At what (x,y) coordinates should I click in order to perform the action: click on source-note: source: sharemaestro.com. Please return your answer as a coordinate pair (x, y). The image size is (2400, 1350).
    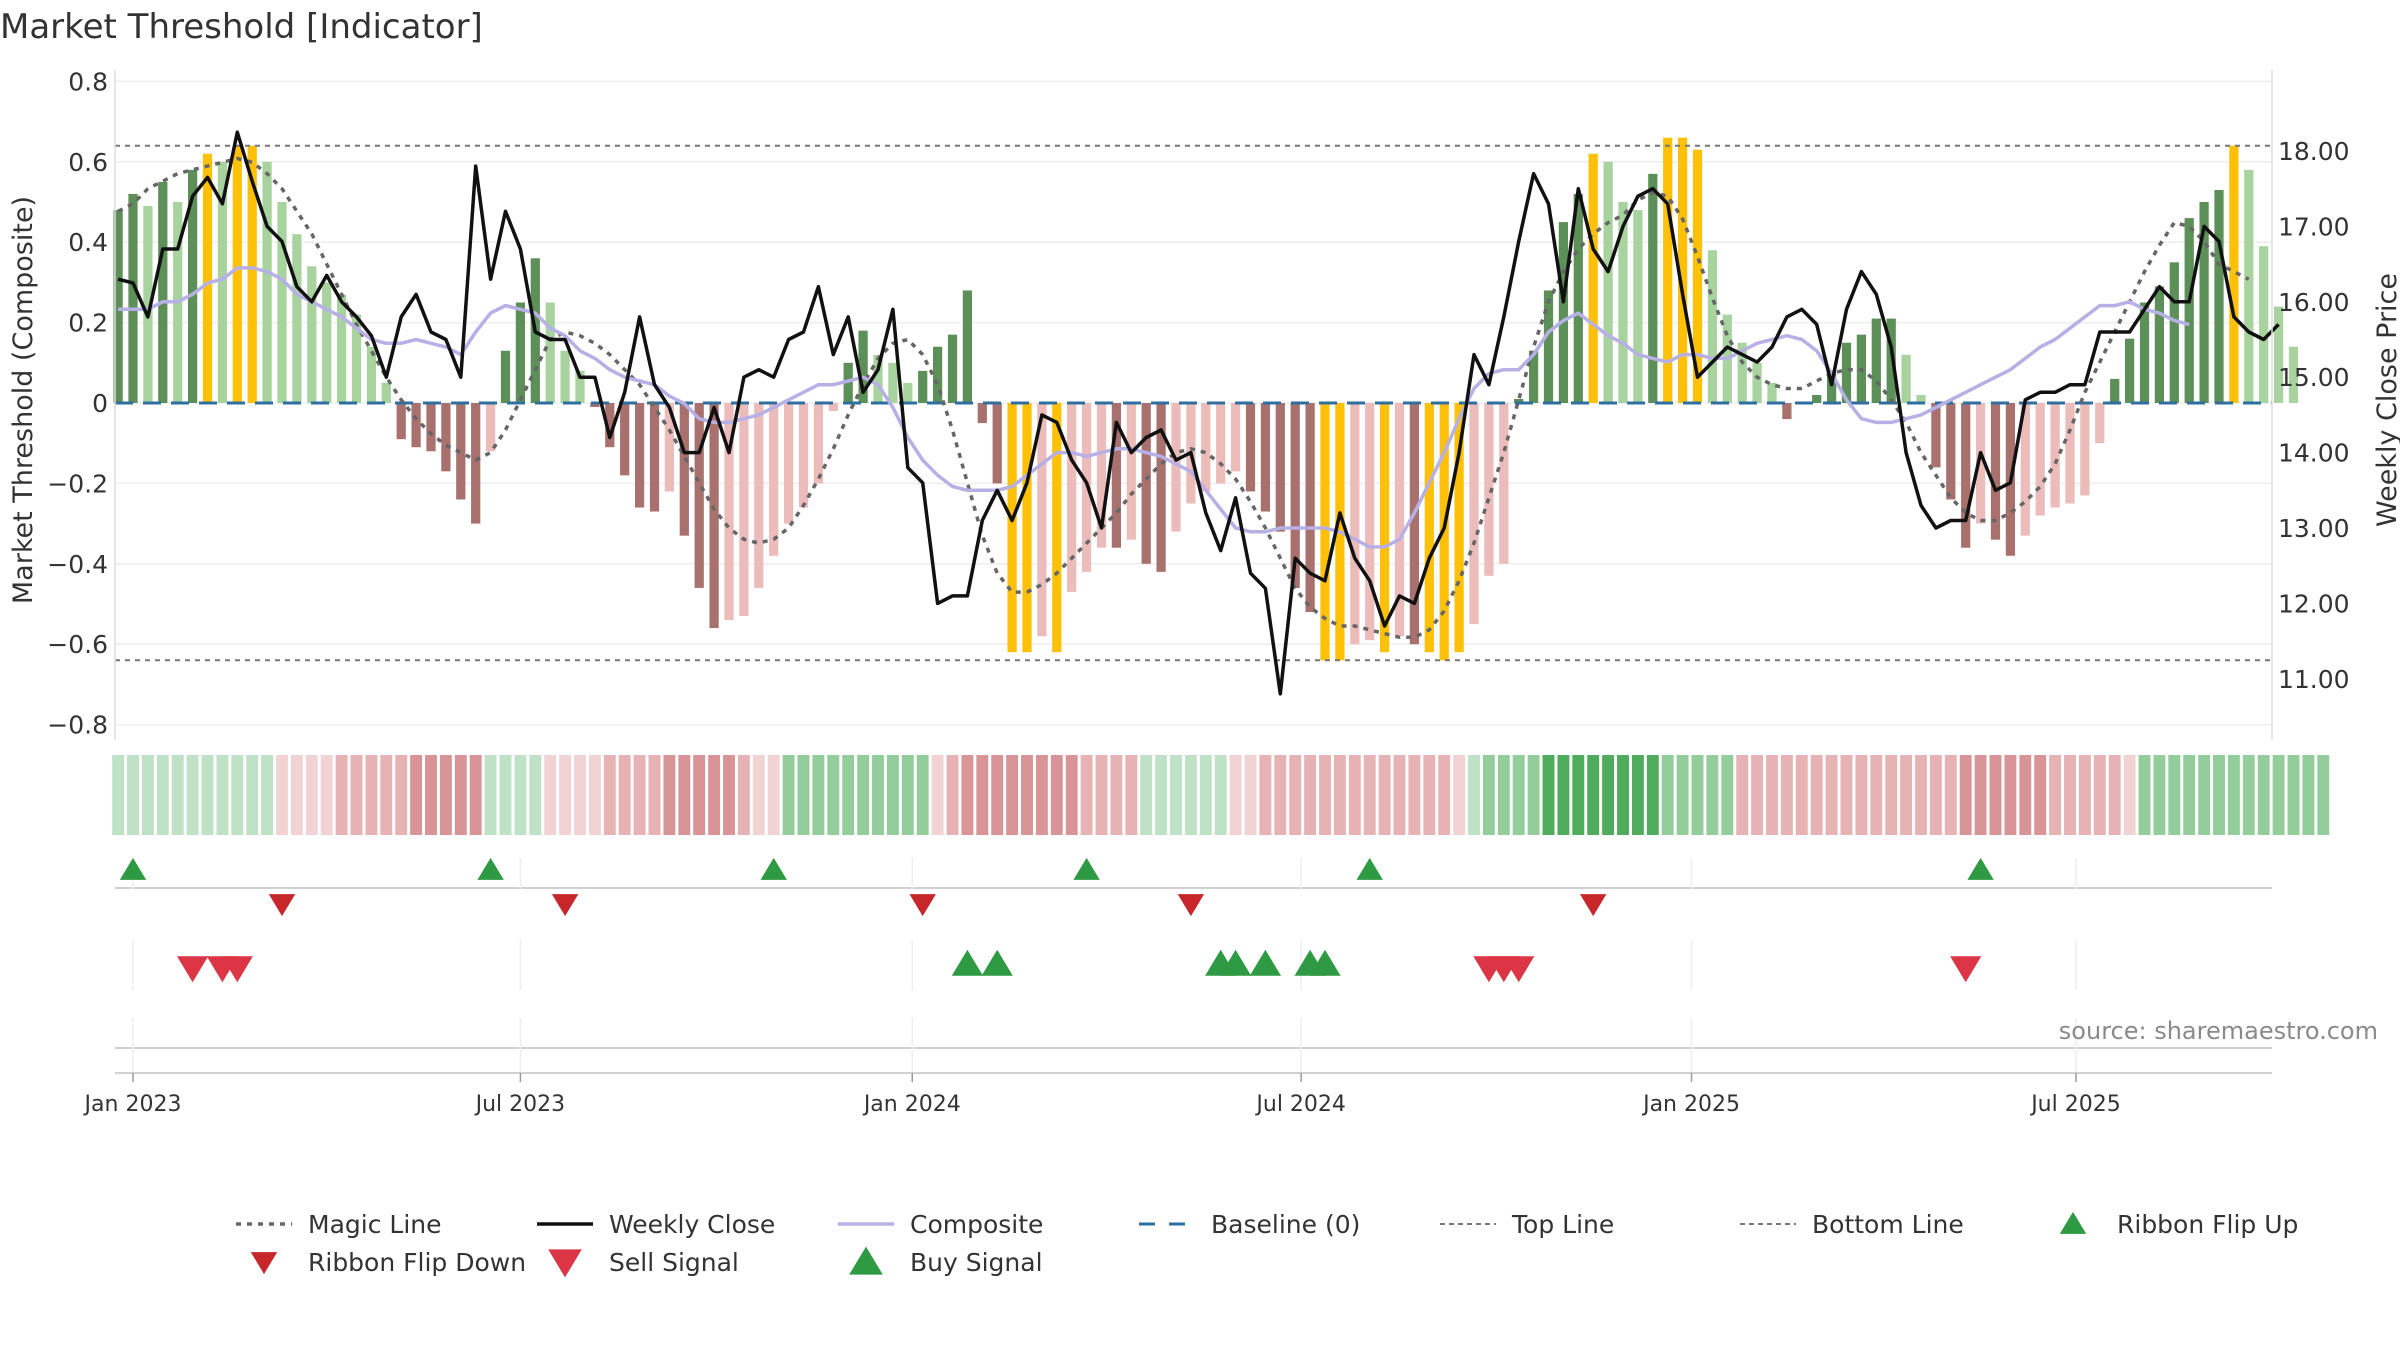
    Looking at the image, I should click on (2218, 1031).